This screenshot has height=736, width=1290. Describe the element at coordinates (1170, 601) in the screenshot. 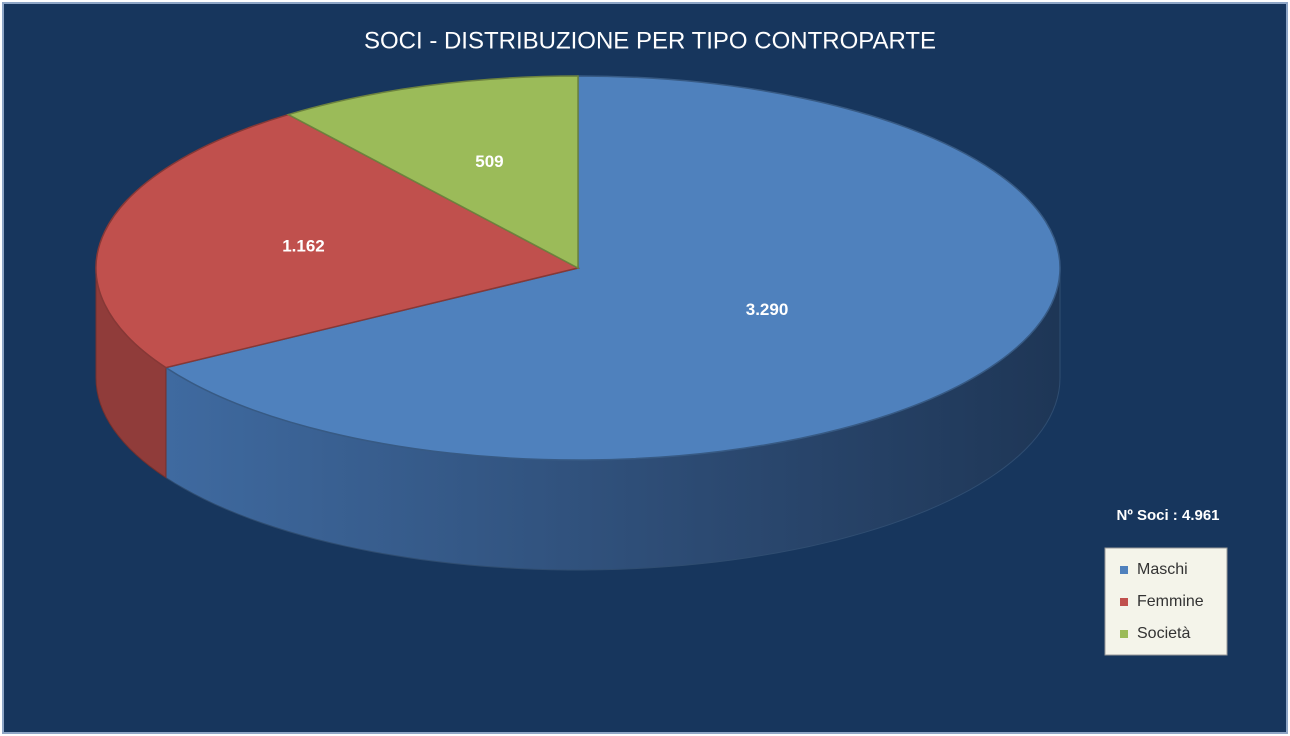

I see `legend-label: Femmine` at that location.